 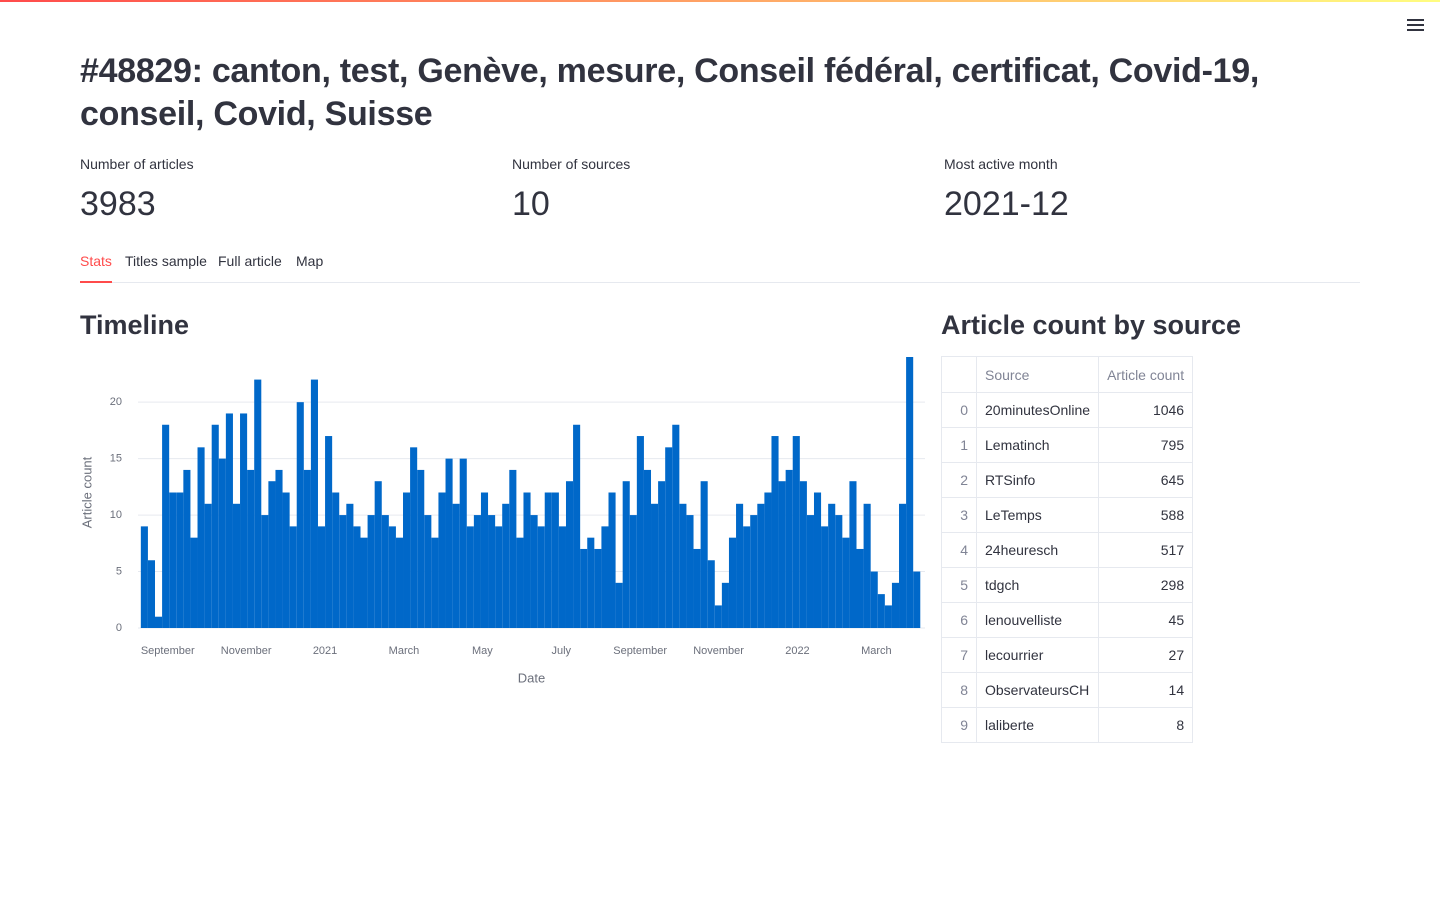 I want to click on table-row: 1 Lematinch 795, so click(x=1067, y=445).